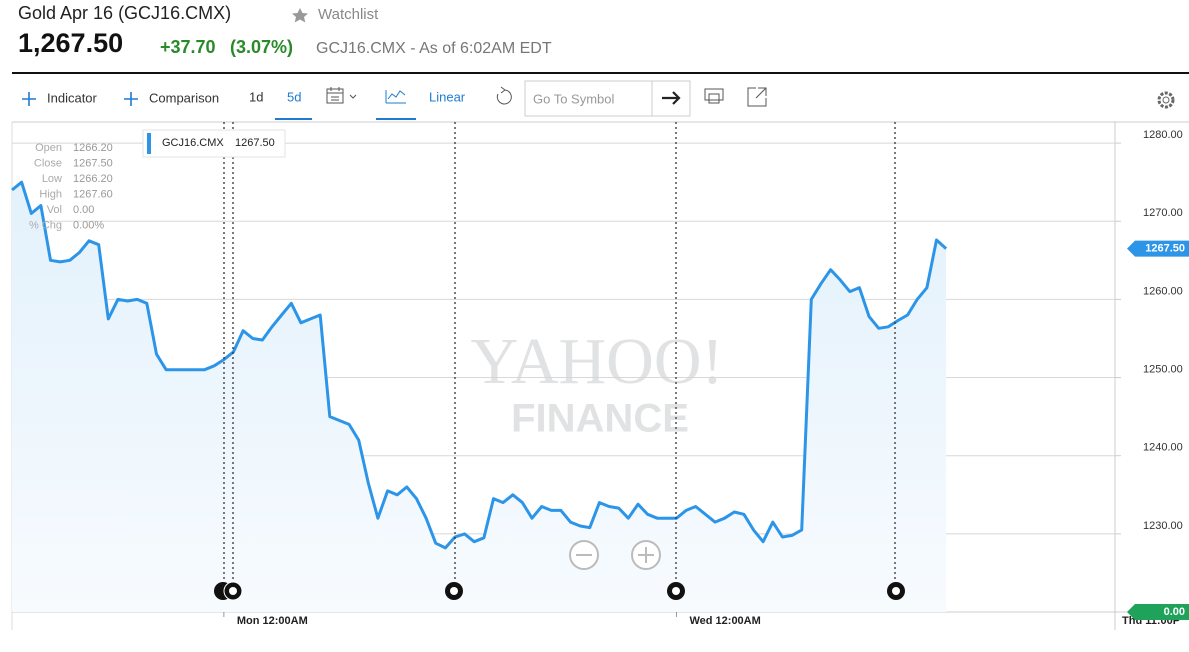 This screenshot has height=652, width=1189. What do you see at coordinates (50, 194) in the screenshot?
I see `info-label: High` at bounding box center [50, 194].